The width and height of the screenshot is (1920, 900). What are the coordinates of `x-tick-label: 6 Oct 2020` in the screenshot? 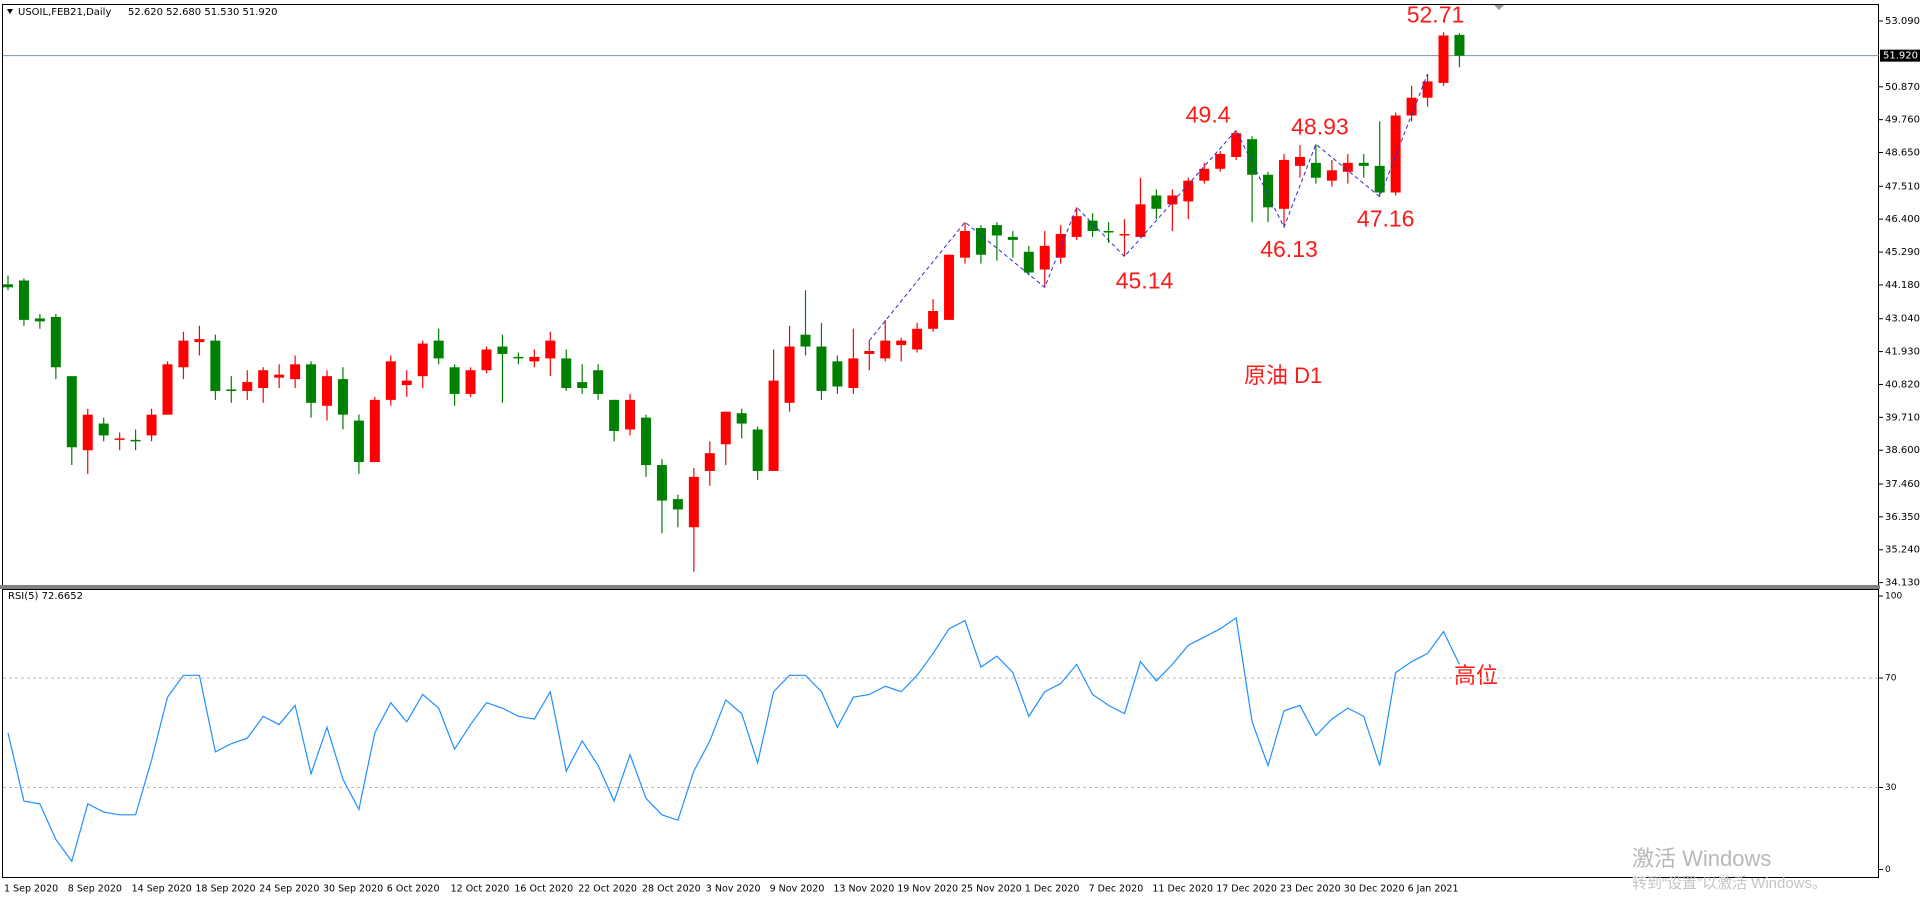 It's located at (413, 889).